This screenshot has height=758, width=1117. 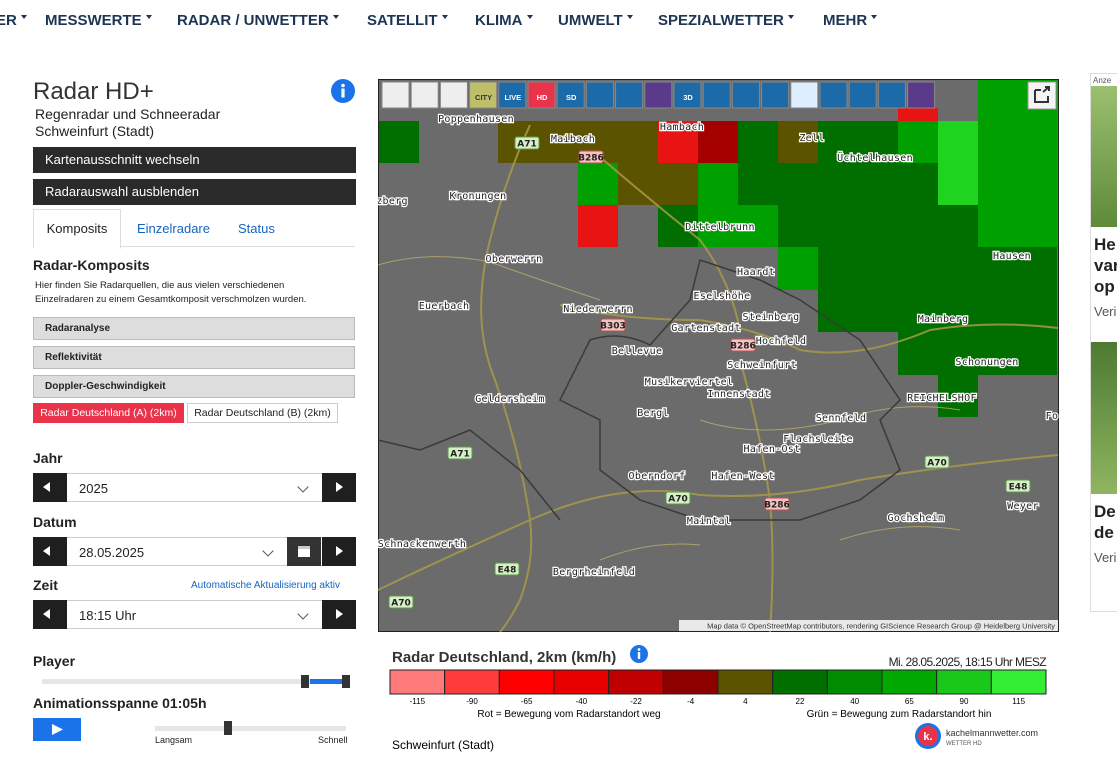 What do you see at coordinates (98, 20) in the screenshot?
I see `nav-item: MESSWERTE` at bounding box center [98, 20].